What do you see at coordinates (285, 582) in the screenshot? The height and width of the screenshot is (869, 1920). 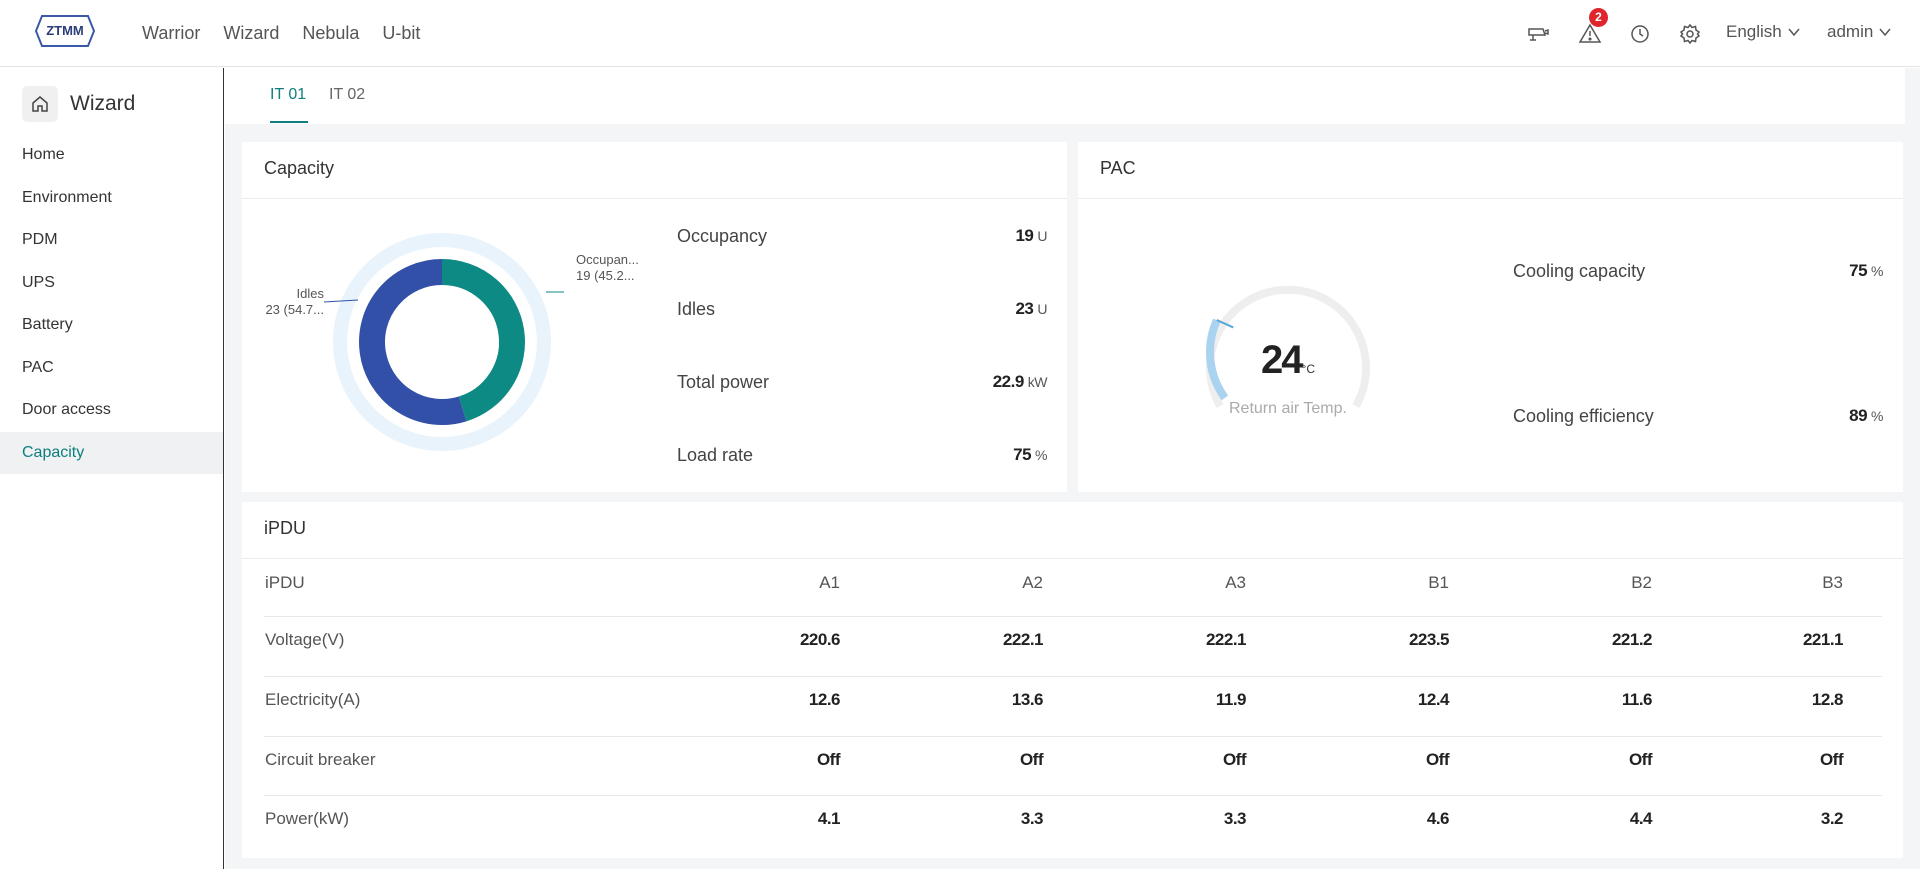 I see `table-header-label: iPDU` at bounding box center [285, 582].